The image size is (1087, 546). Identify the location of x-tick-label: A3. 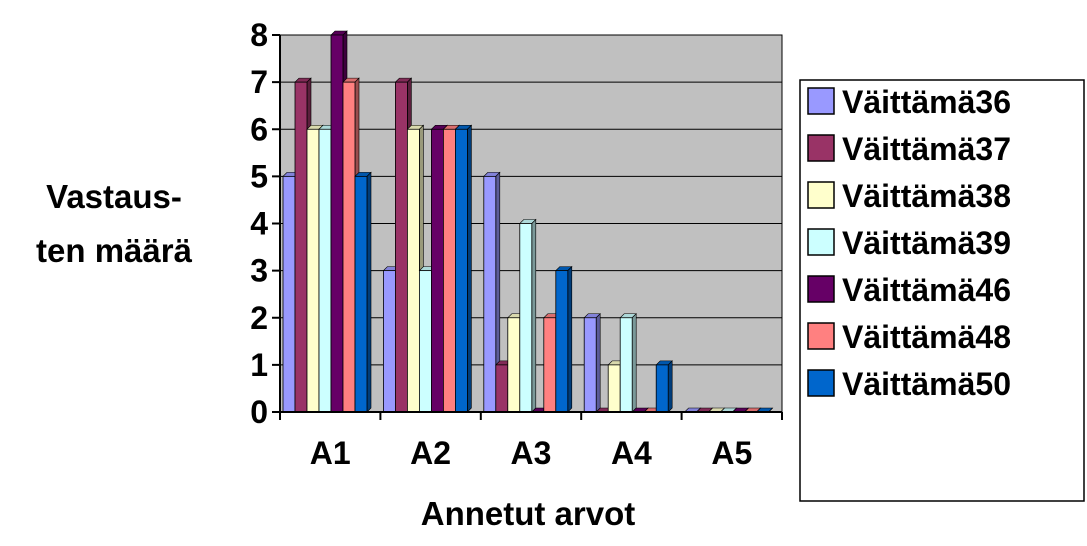
(531, 453).